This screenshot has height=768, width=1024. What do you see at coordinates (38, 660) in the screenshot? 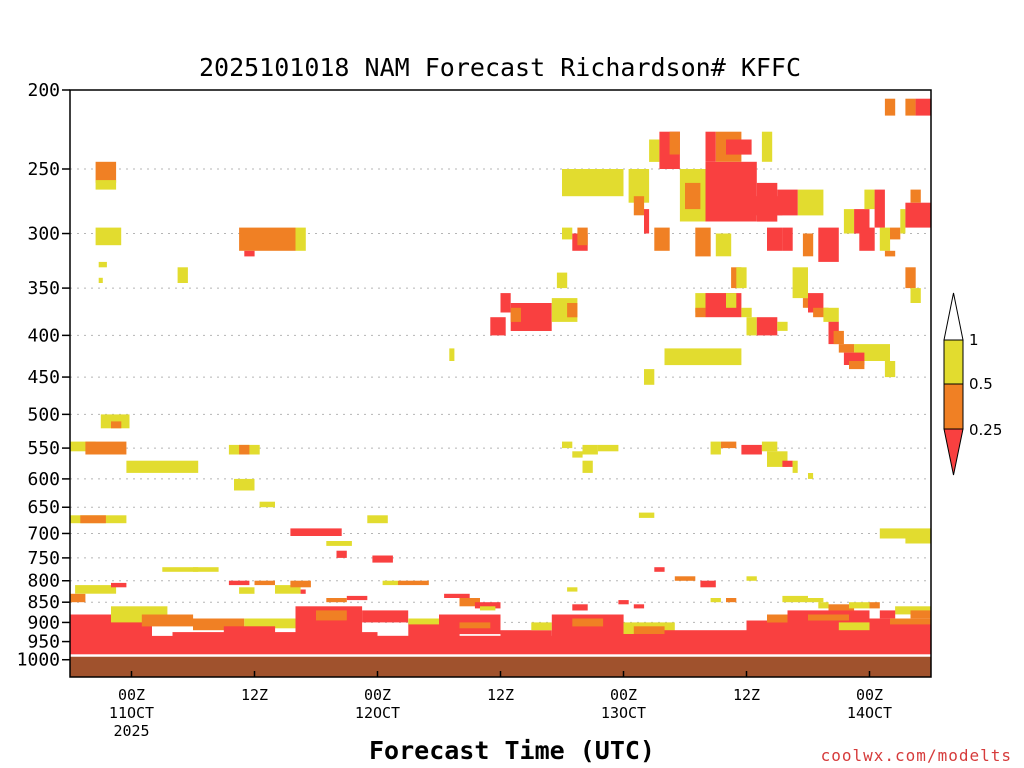
I see `y-tick-label: 1000` at bounding box center [38, 660].